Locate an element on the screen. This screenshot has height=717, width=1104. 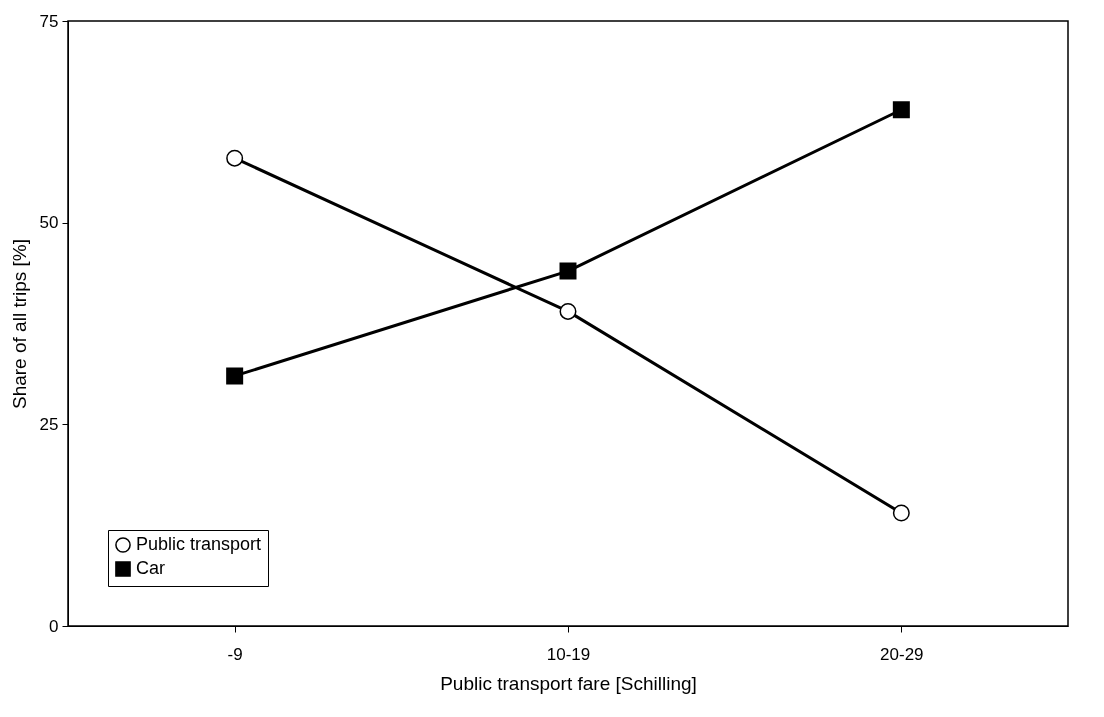
y-tick-label: 75 is located at coordinates (49, 21).